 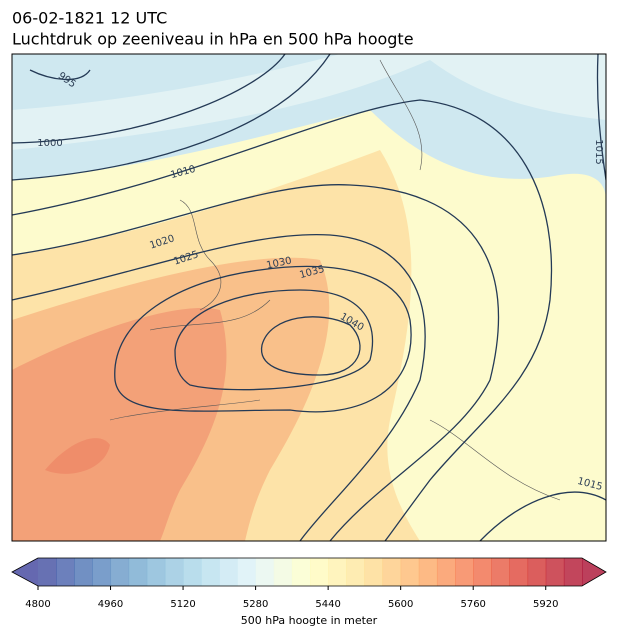 I want to click on colorbar-tick-label: 5280, so click(x=255, y=604).